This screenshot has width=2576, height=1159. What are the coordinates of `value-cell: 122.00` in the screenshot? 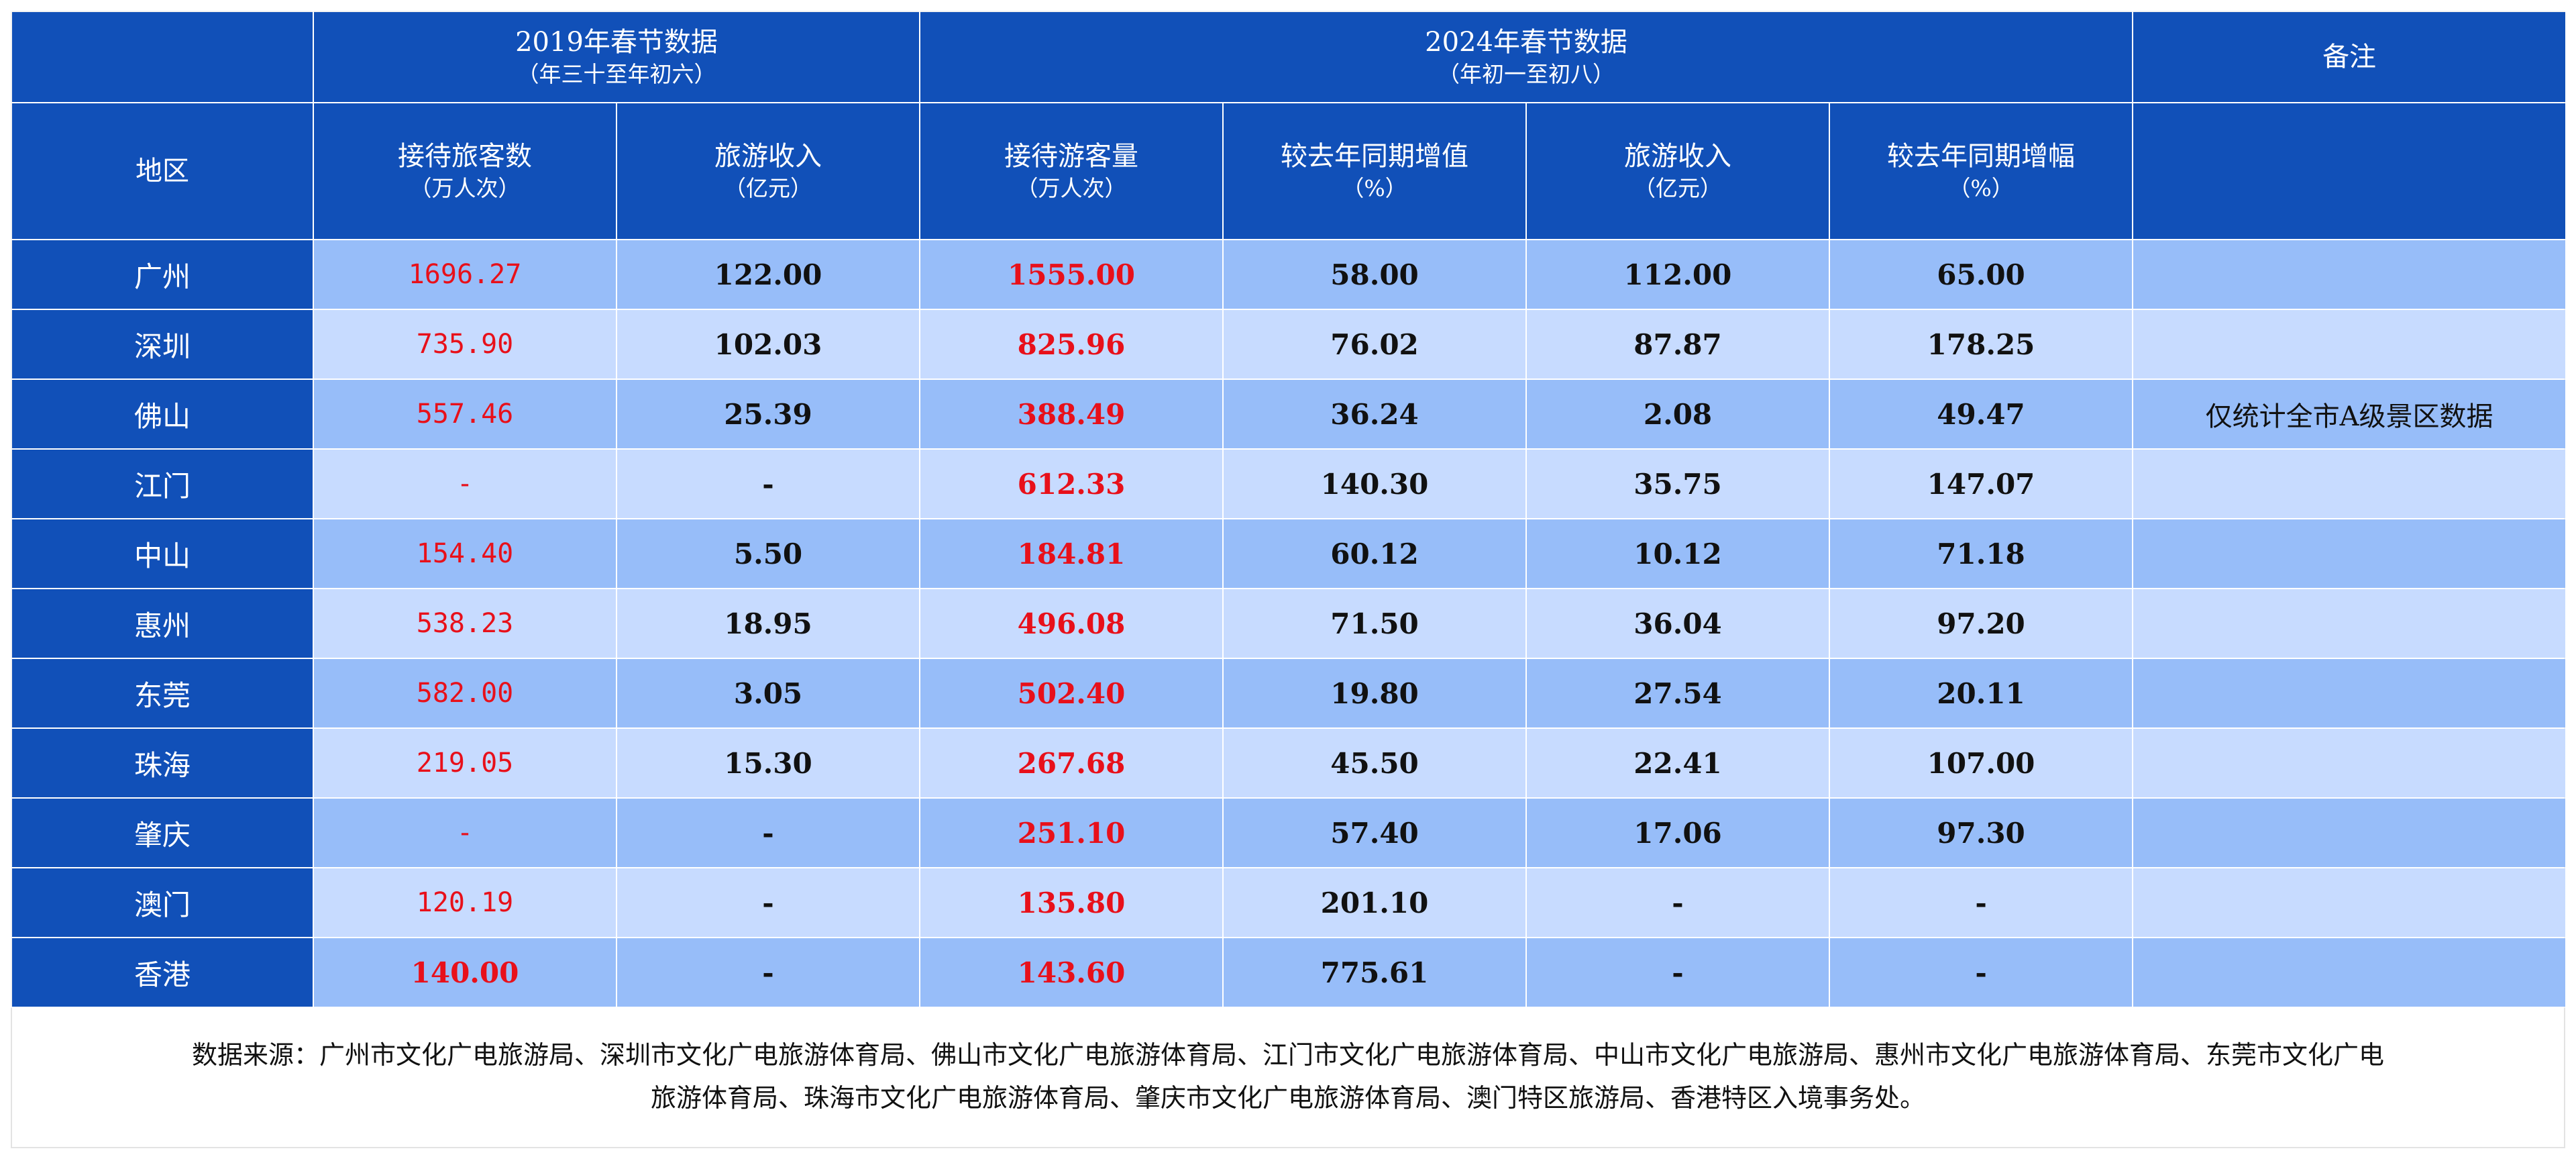 It's located at (768, 274).